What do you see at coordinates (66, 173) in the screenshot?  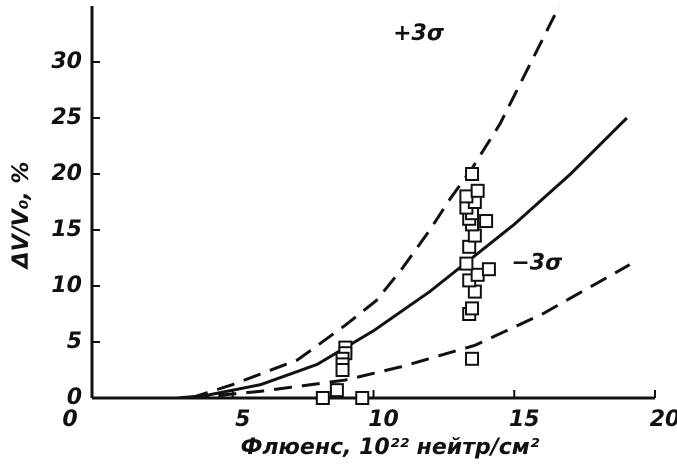 I see `y-tick-label: 20` at bounding box center [66, 173].